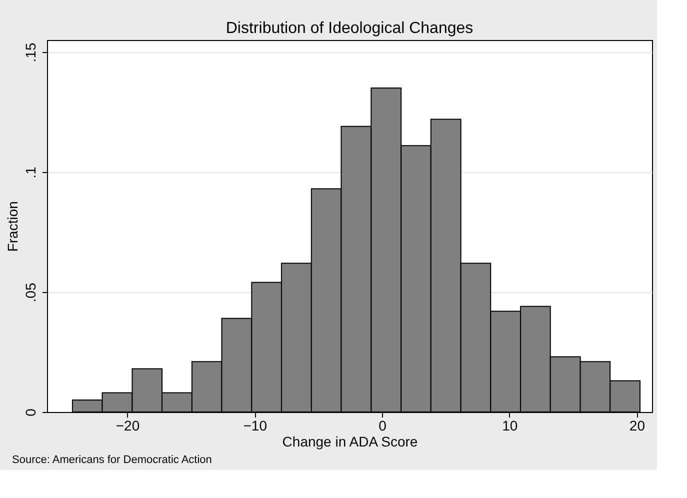 The image size is (687, 498). What do you see at coordinates (30, 172) in the screenshot?
I see `y-tick-label: .1` at bounding box center [30, 172].